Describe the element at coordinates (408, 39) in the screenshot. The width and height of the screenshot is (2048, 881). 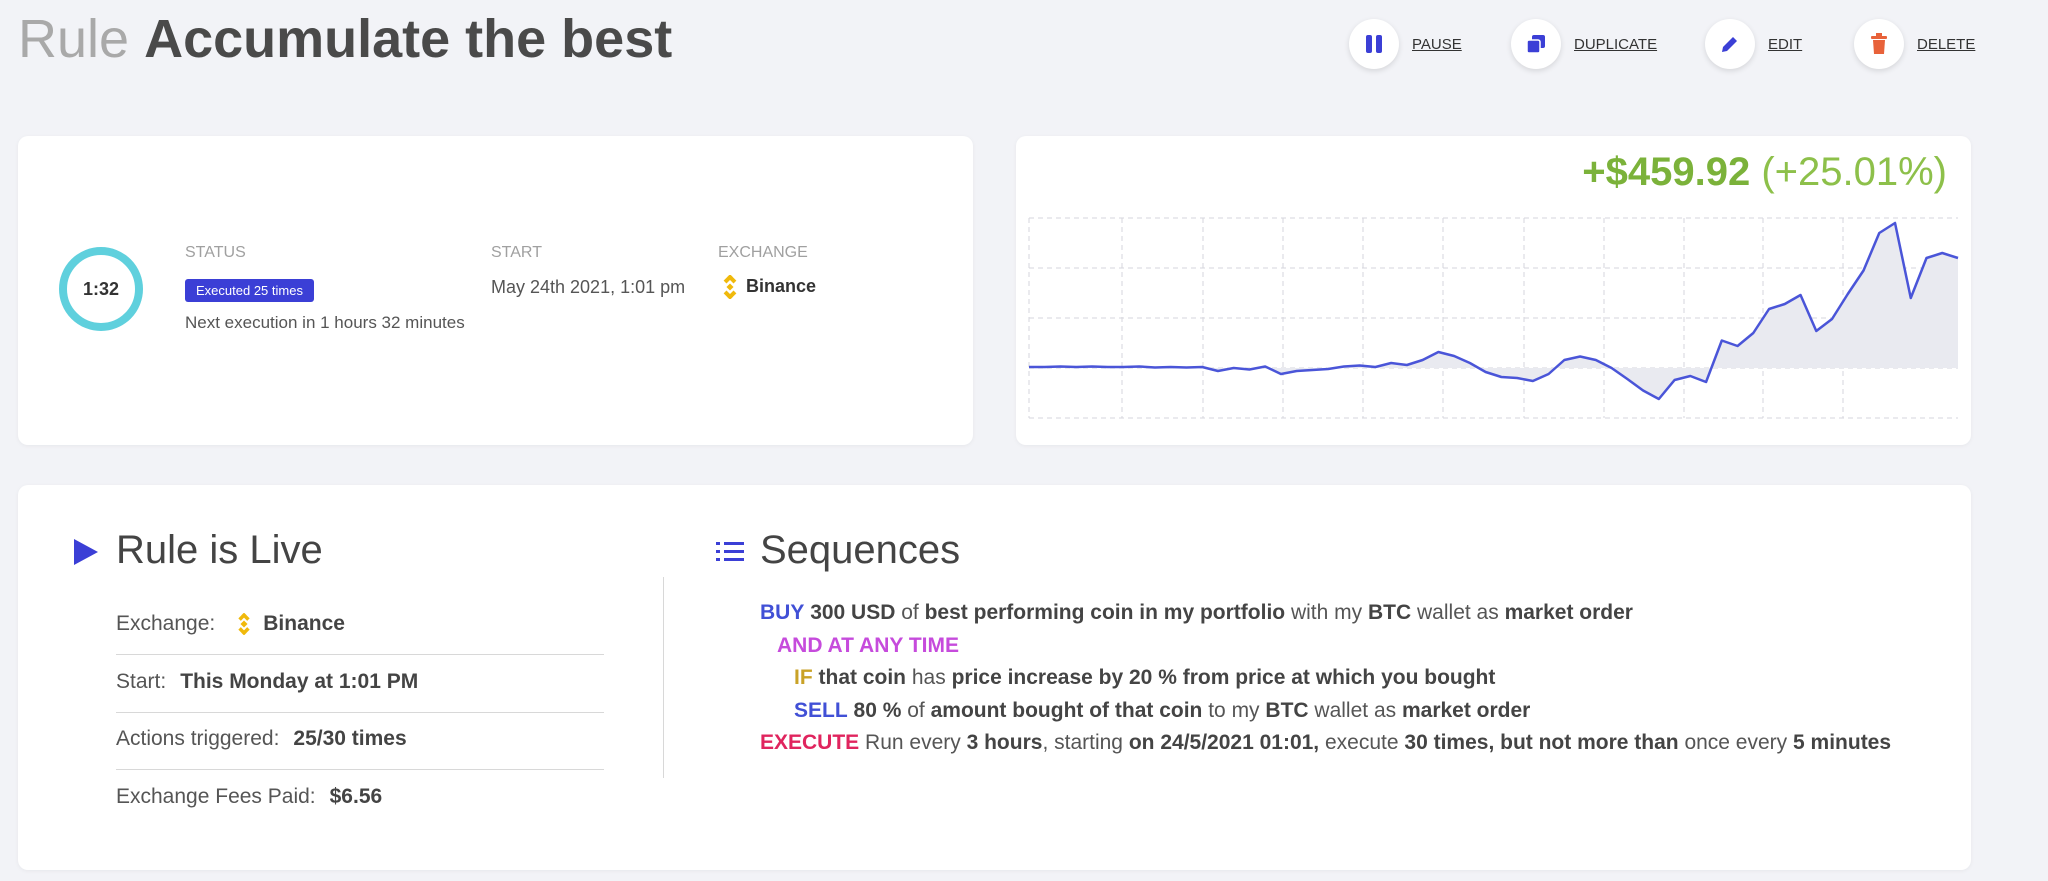
I see `title-name: Accumulate the best` at that location.